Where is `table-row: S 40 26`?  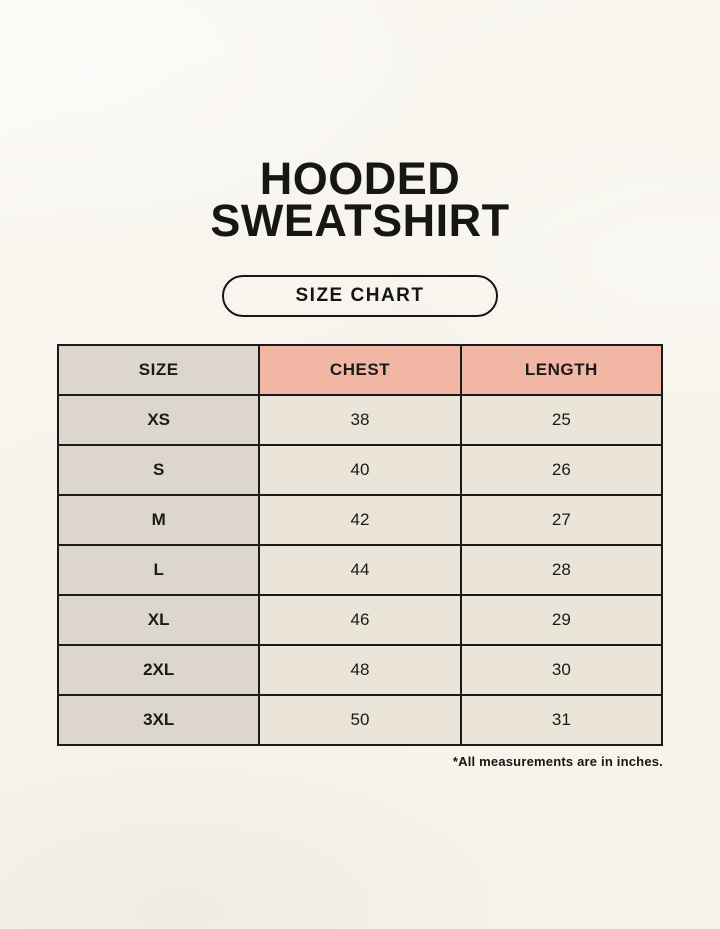 table-row: S 40 26 is located at coordinates (360, 470).